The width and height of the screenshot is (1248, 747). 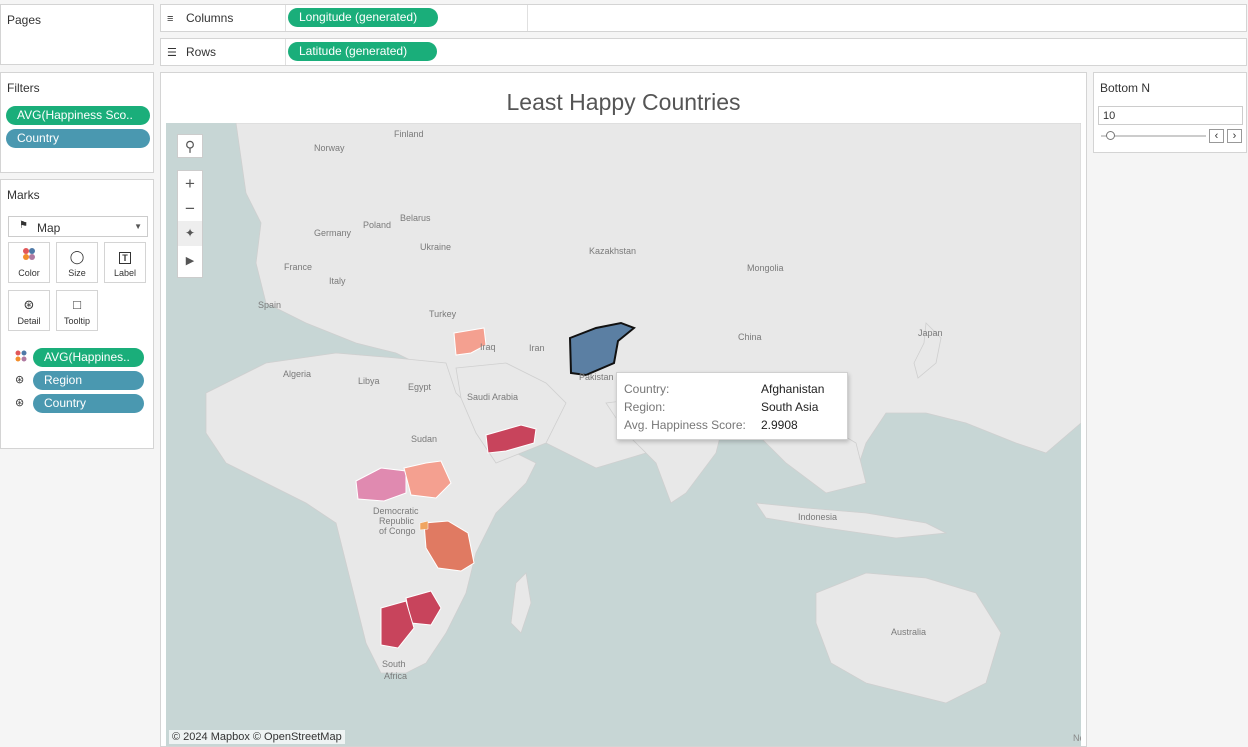 I want to click on color-button: Color, so click(x=29, y=262).